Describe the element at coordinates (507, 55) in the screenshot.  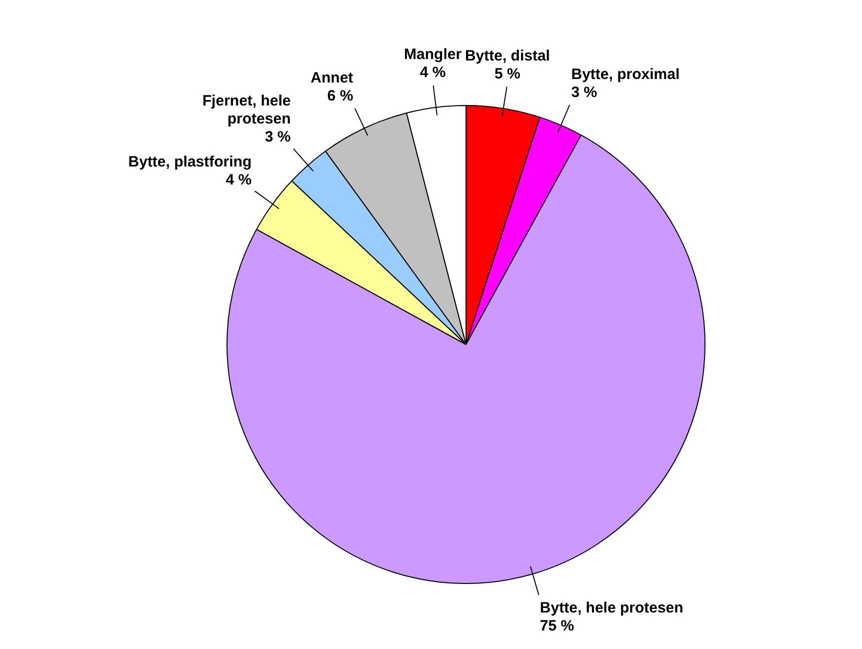
I see `slice-label: Bytte, distal` at that location.